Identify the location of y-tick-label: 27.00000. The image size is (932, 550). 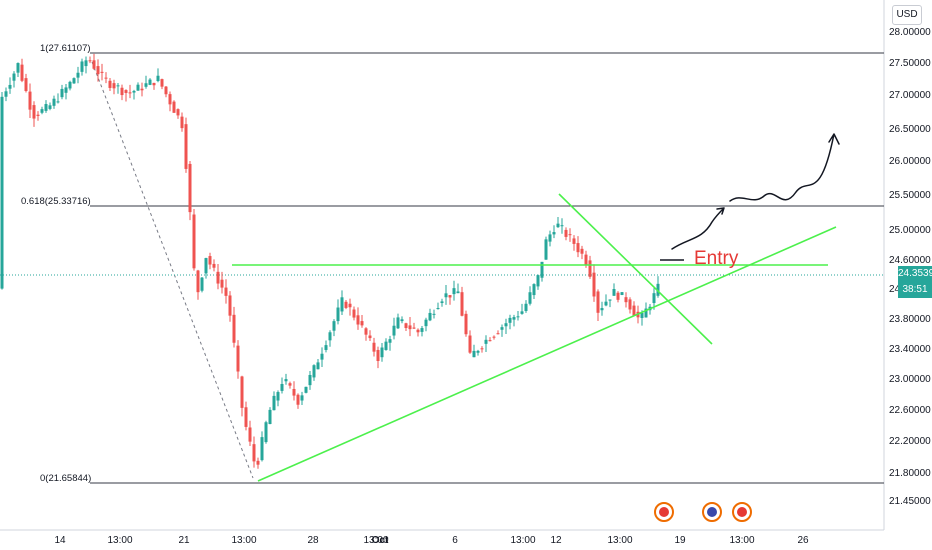
(910, 95).